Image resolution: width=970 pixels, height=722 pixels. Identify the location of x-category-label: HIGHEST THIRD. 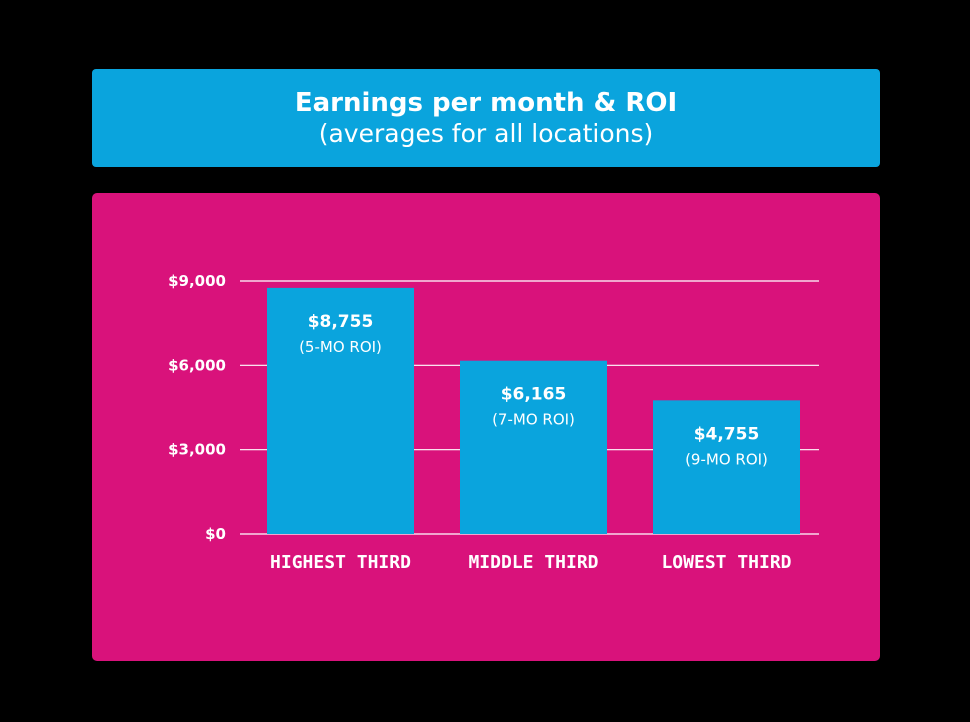
(340, 562).